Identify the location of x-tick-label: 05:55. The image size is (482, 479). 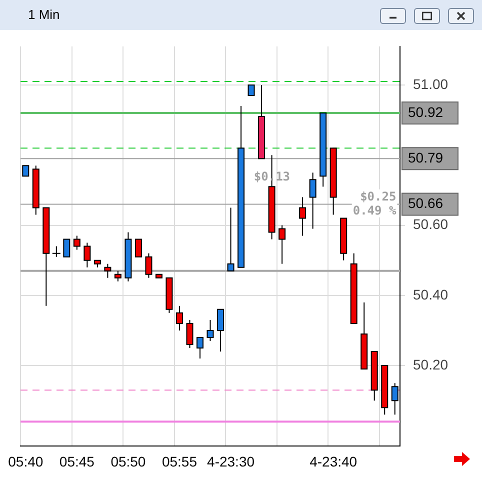
(180, 461).